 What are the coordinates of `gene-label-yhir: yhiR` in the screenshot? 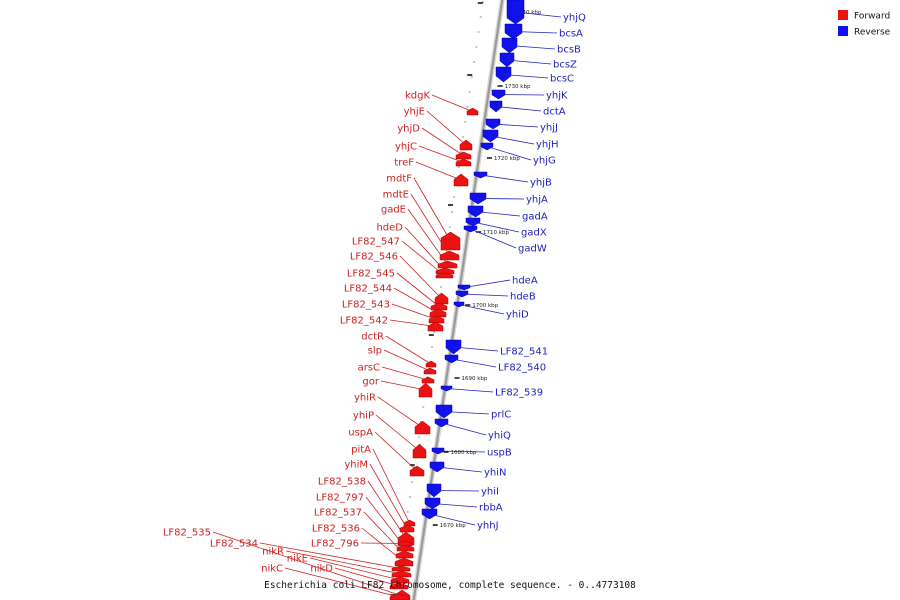 It's located at (365, 398).